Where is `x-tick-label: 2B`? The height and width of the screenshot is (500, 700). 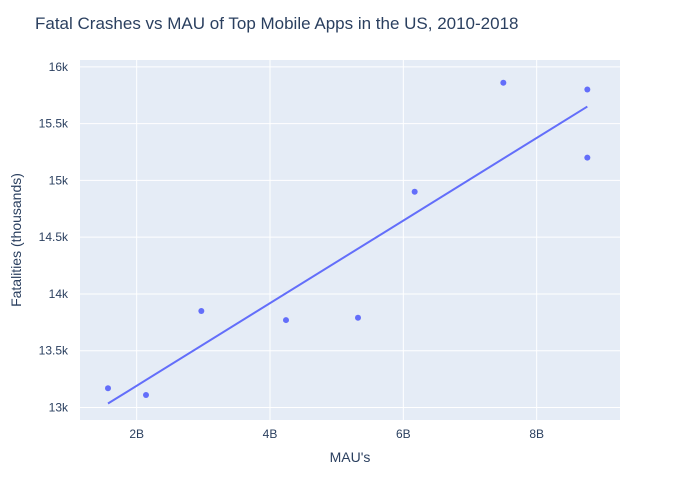
x-tick-label: 2B is located at coordinates (136, 434).